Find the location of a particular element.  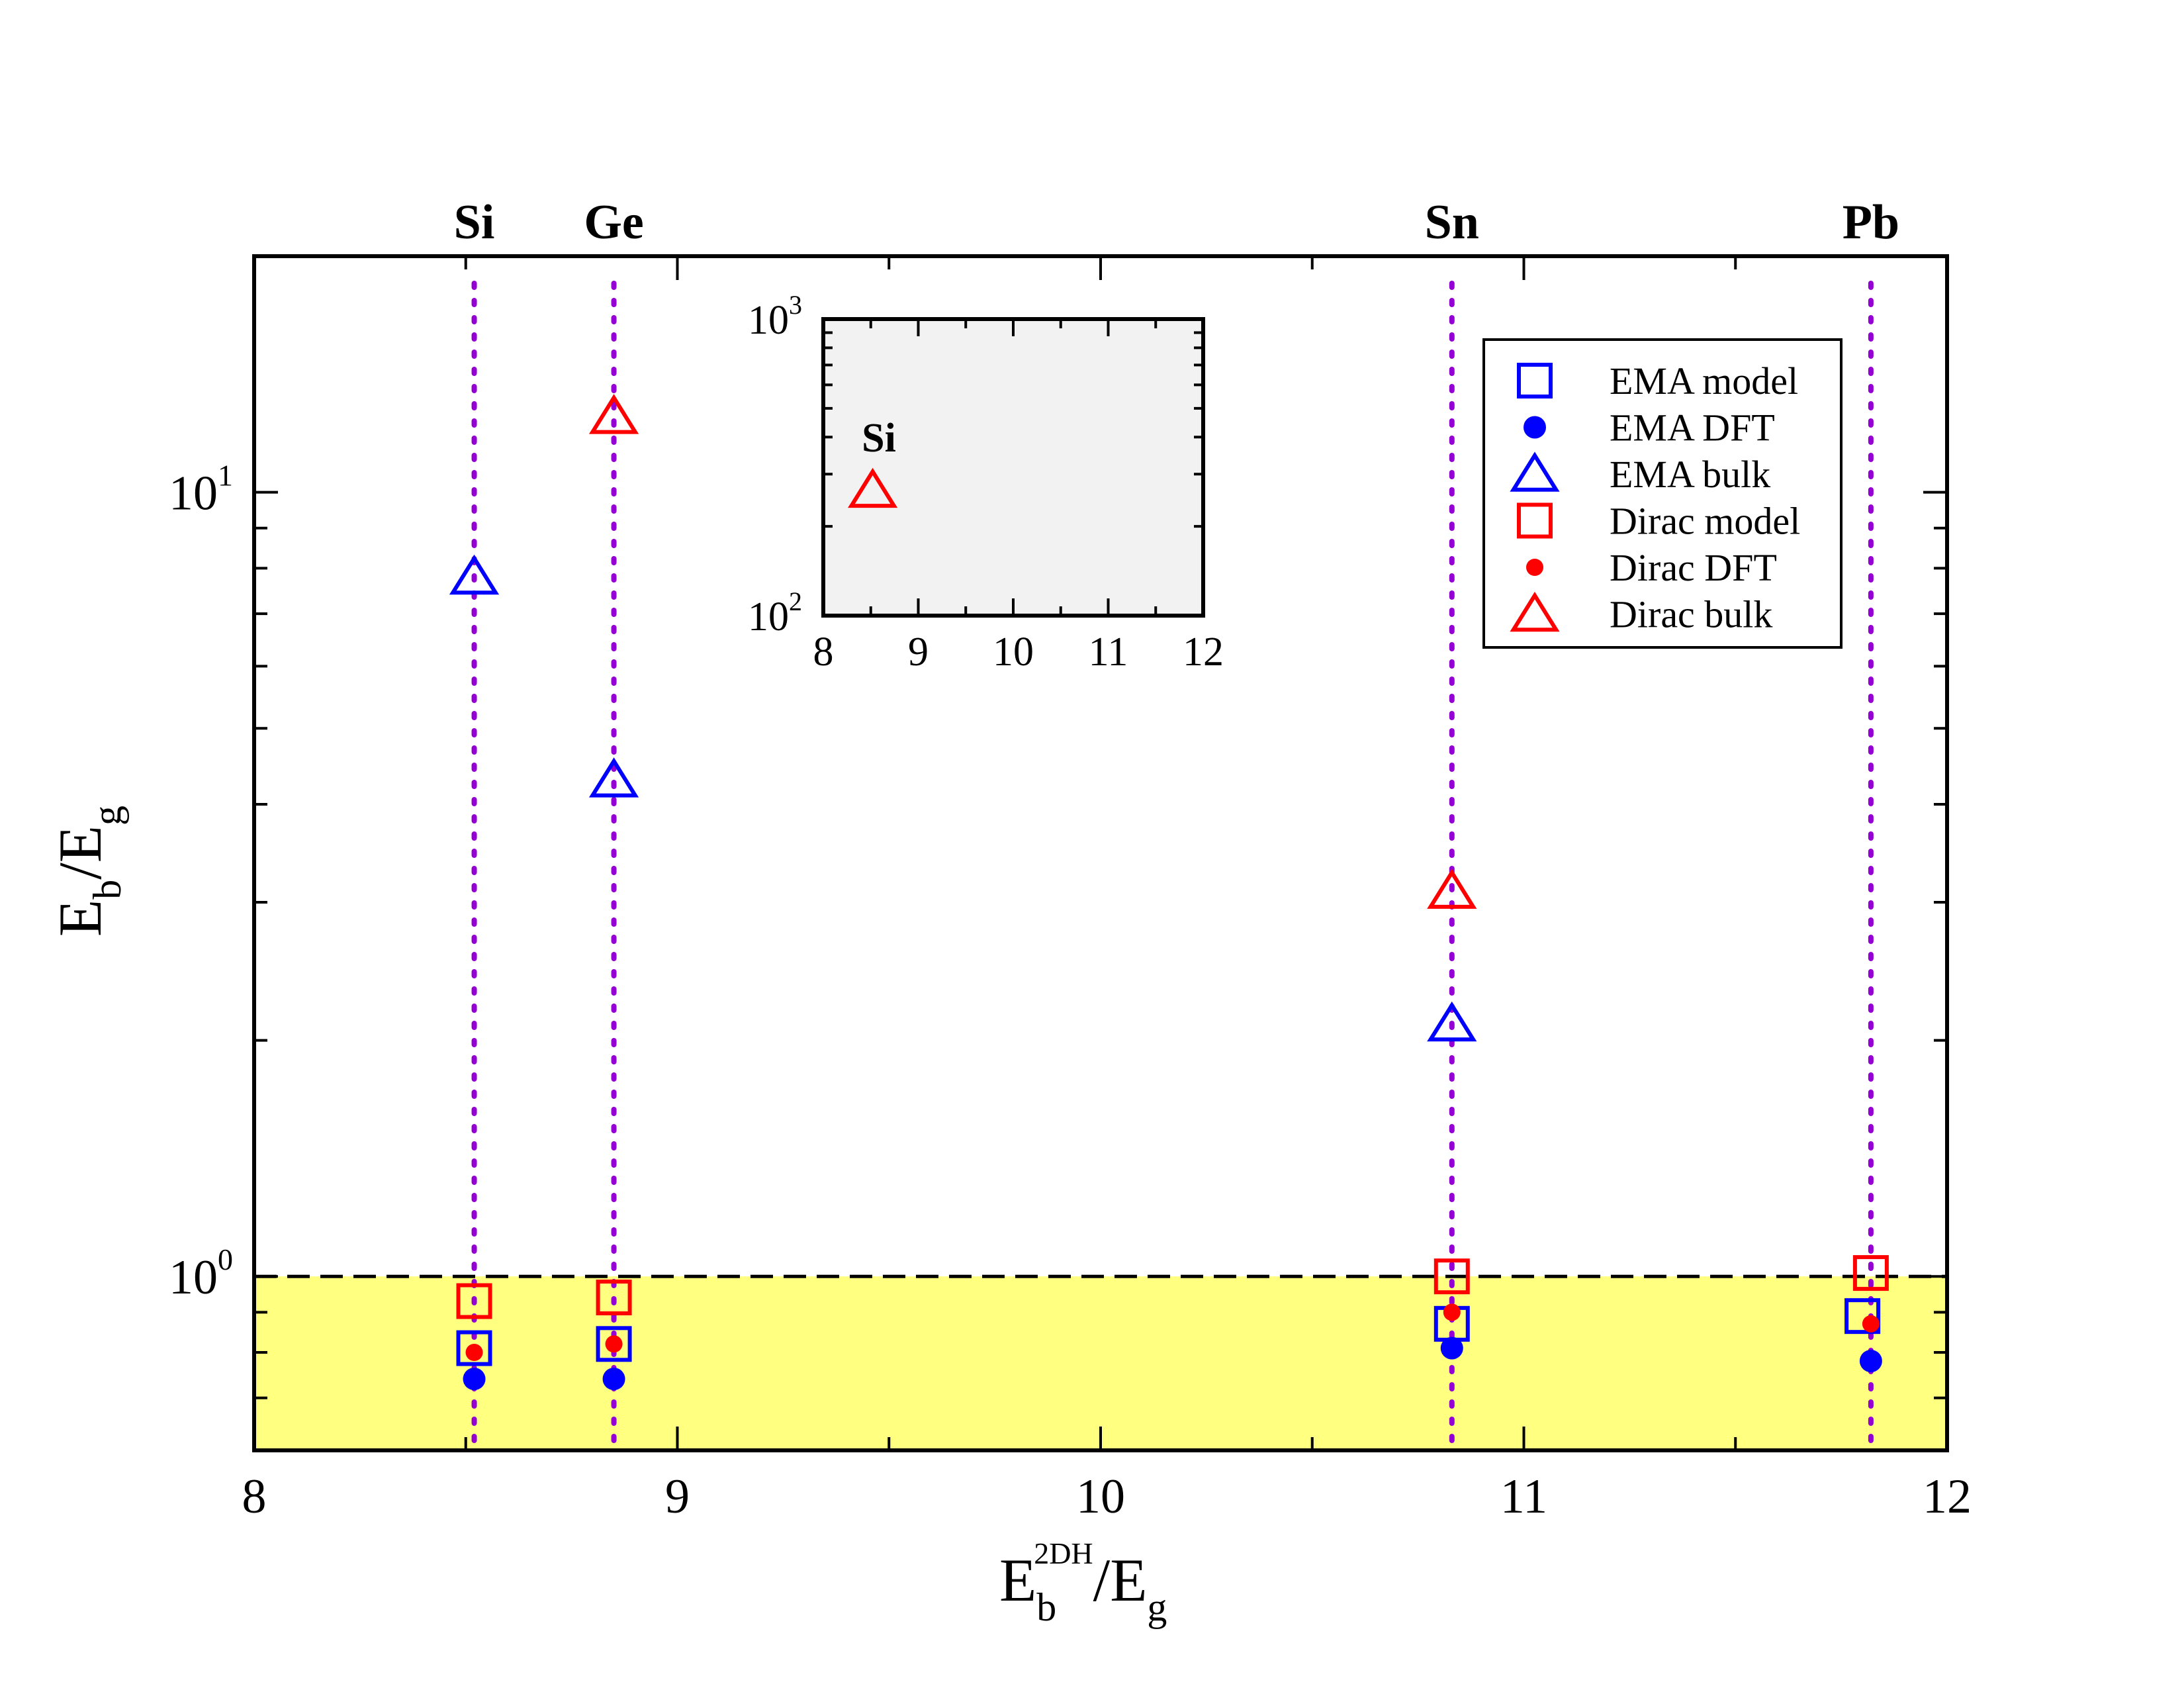

legend-label: EMA DFT is located at coordinates (1692, 427).